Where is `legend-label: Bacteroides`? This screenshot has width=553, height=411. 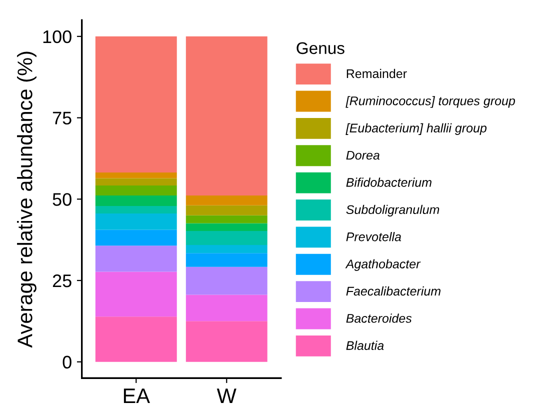 legend-label: Bacteroides is located at coordinates (379, 318).